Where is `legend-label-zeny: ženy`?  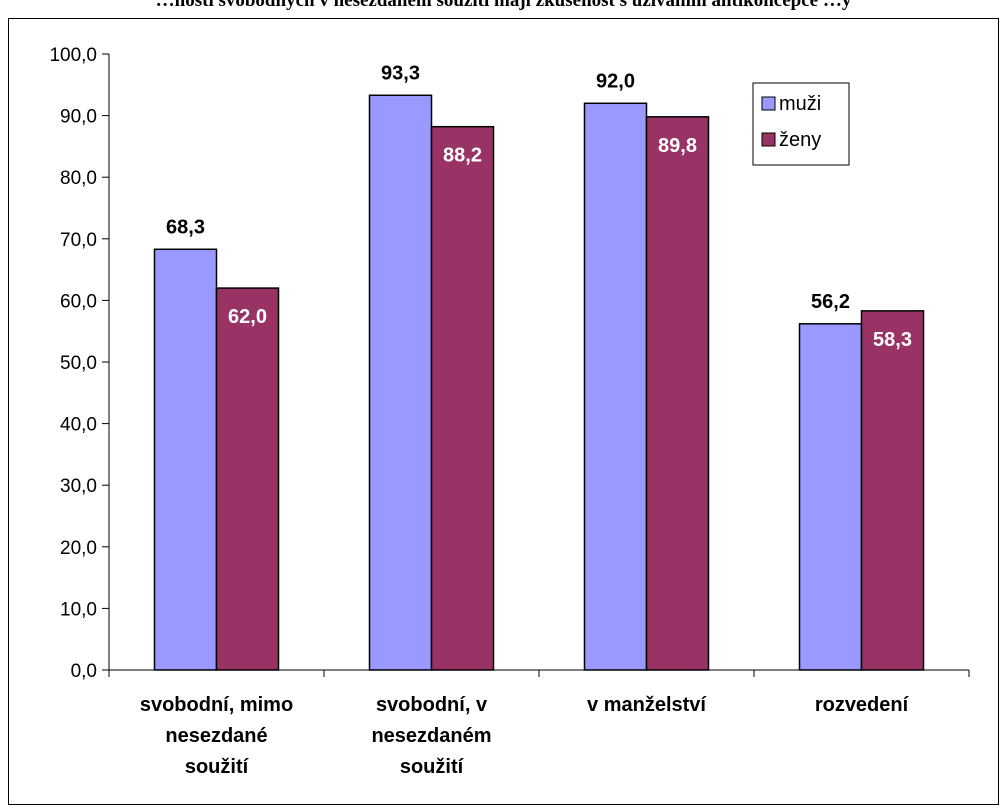 legend-label-zeny: ženy is located at coordinates (800, 140).